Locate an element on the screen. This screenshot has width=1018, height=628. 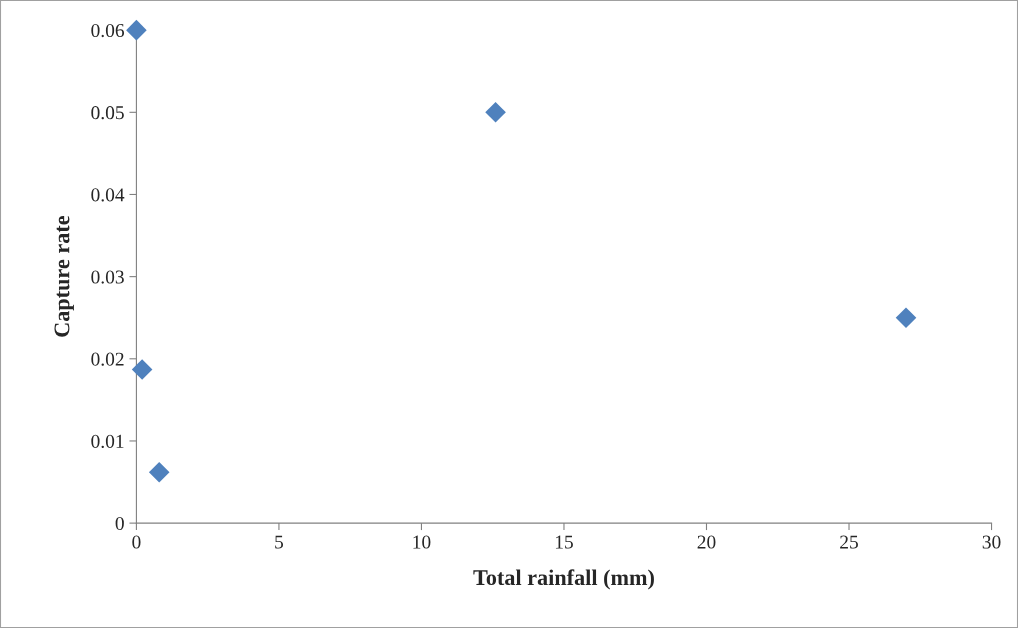
x-axis-title: Total rainfall (mm) is located at coordinates (563, 579).